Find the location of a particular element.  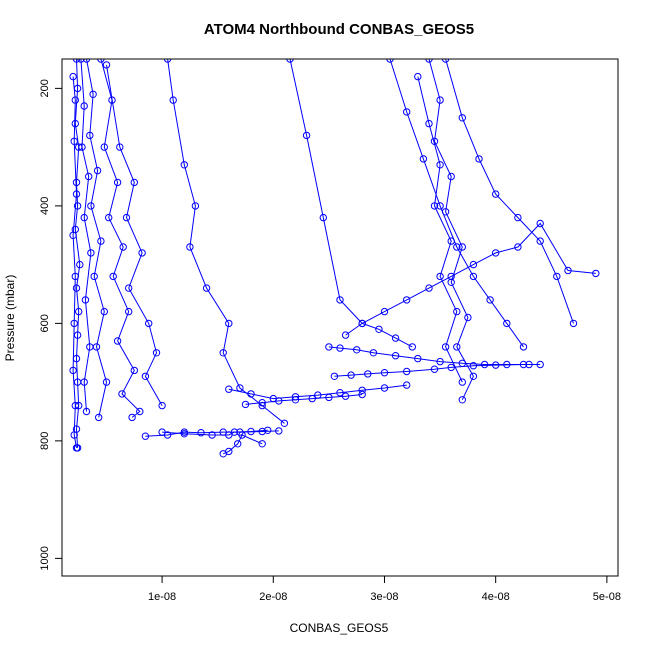

x-axis-label: CONBAS_GEOS5 is located at coordinates (339, 628).